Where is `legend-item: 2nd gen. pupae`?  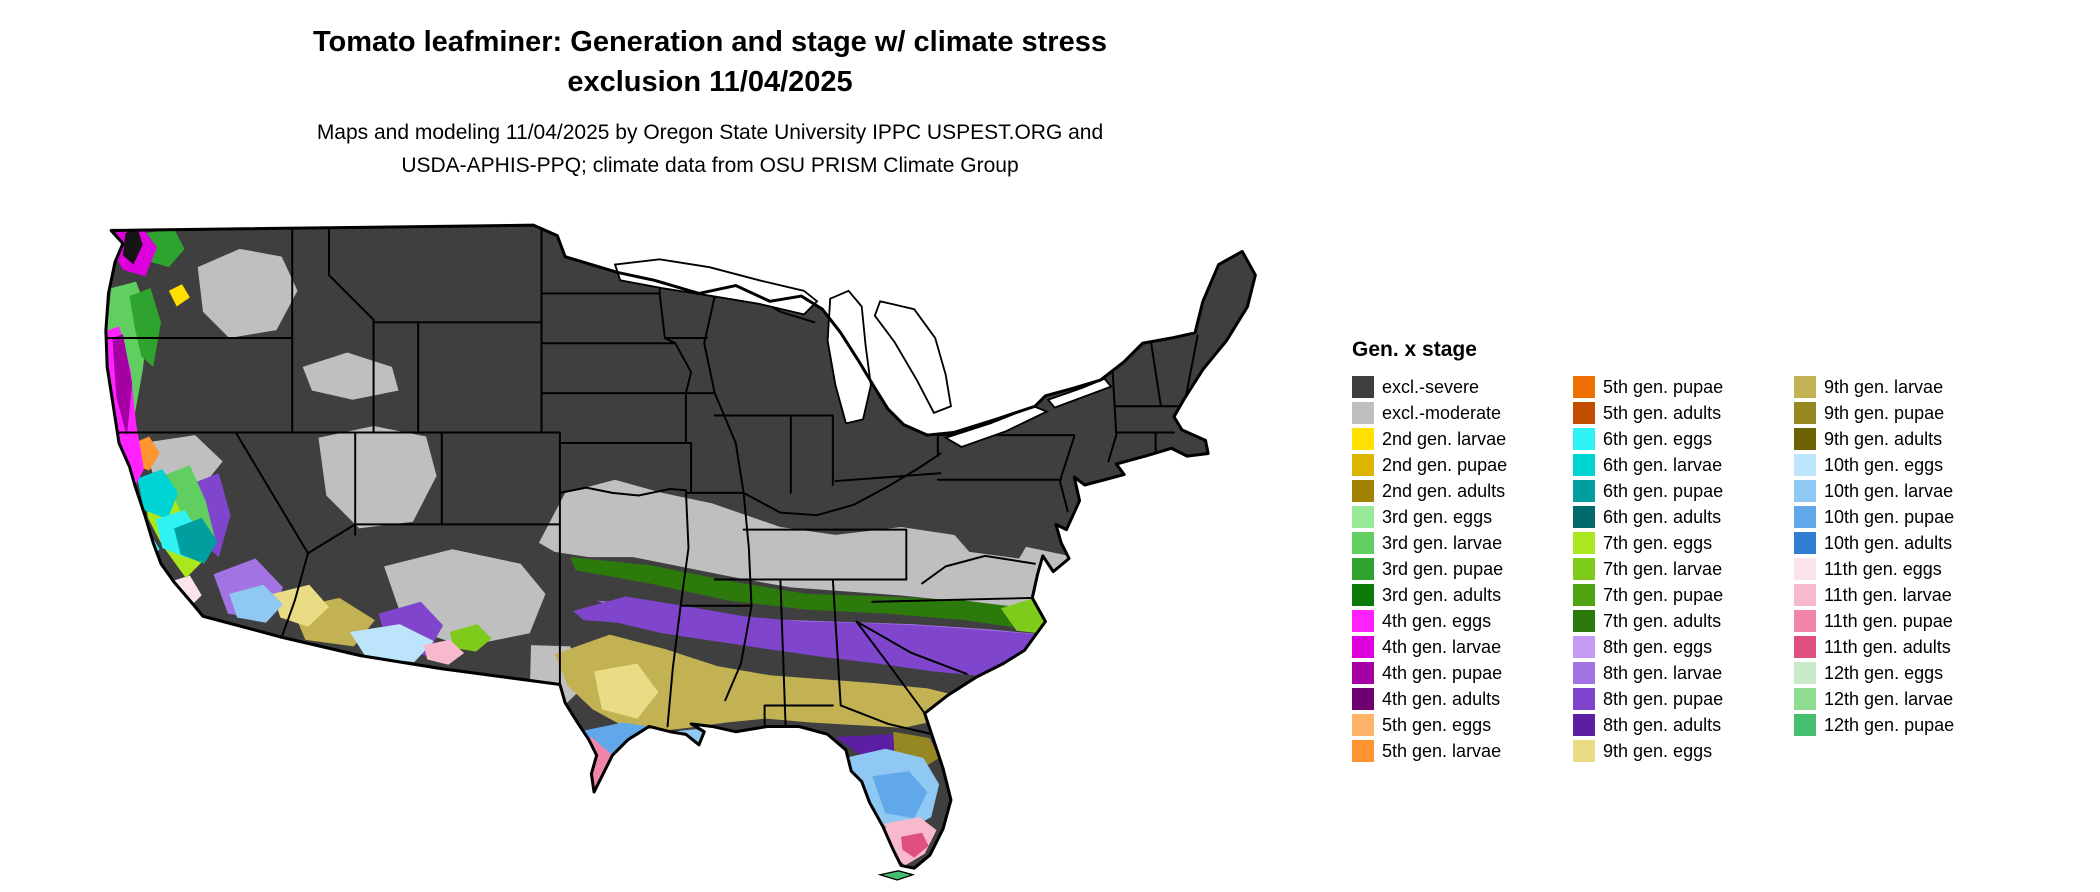
legend-item: 2nd gen. pupae is located at coordinates (1462, 465).